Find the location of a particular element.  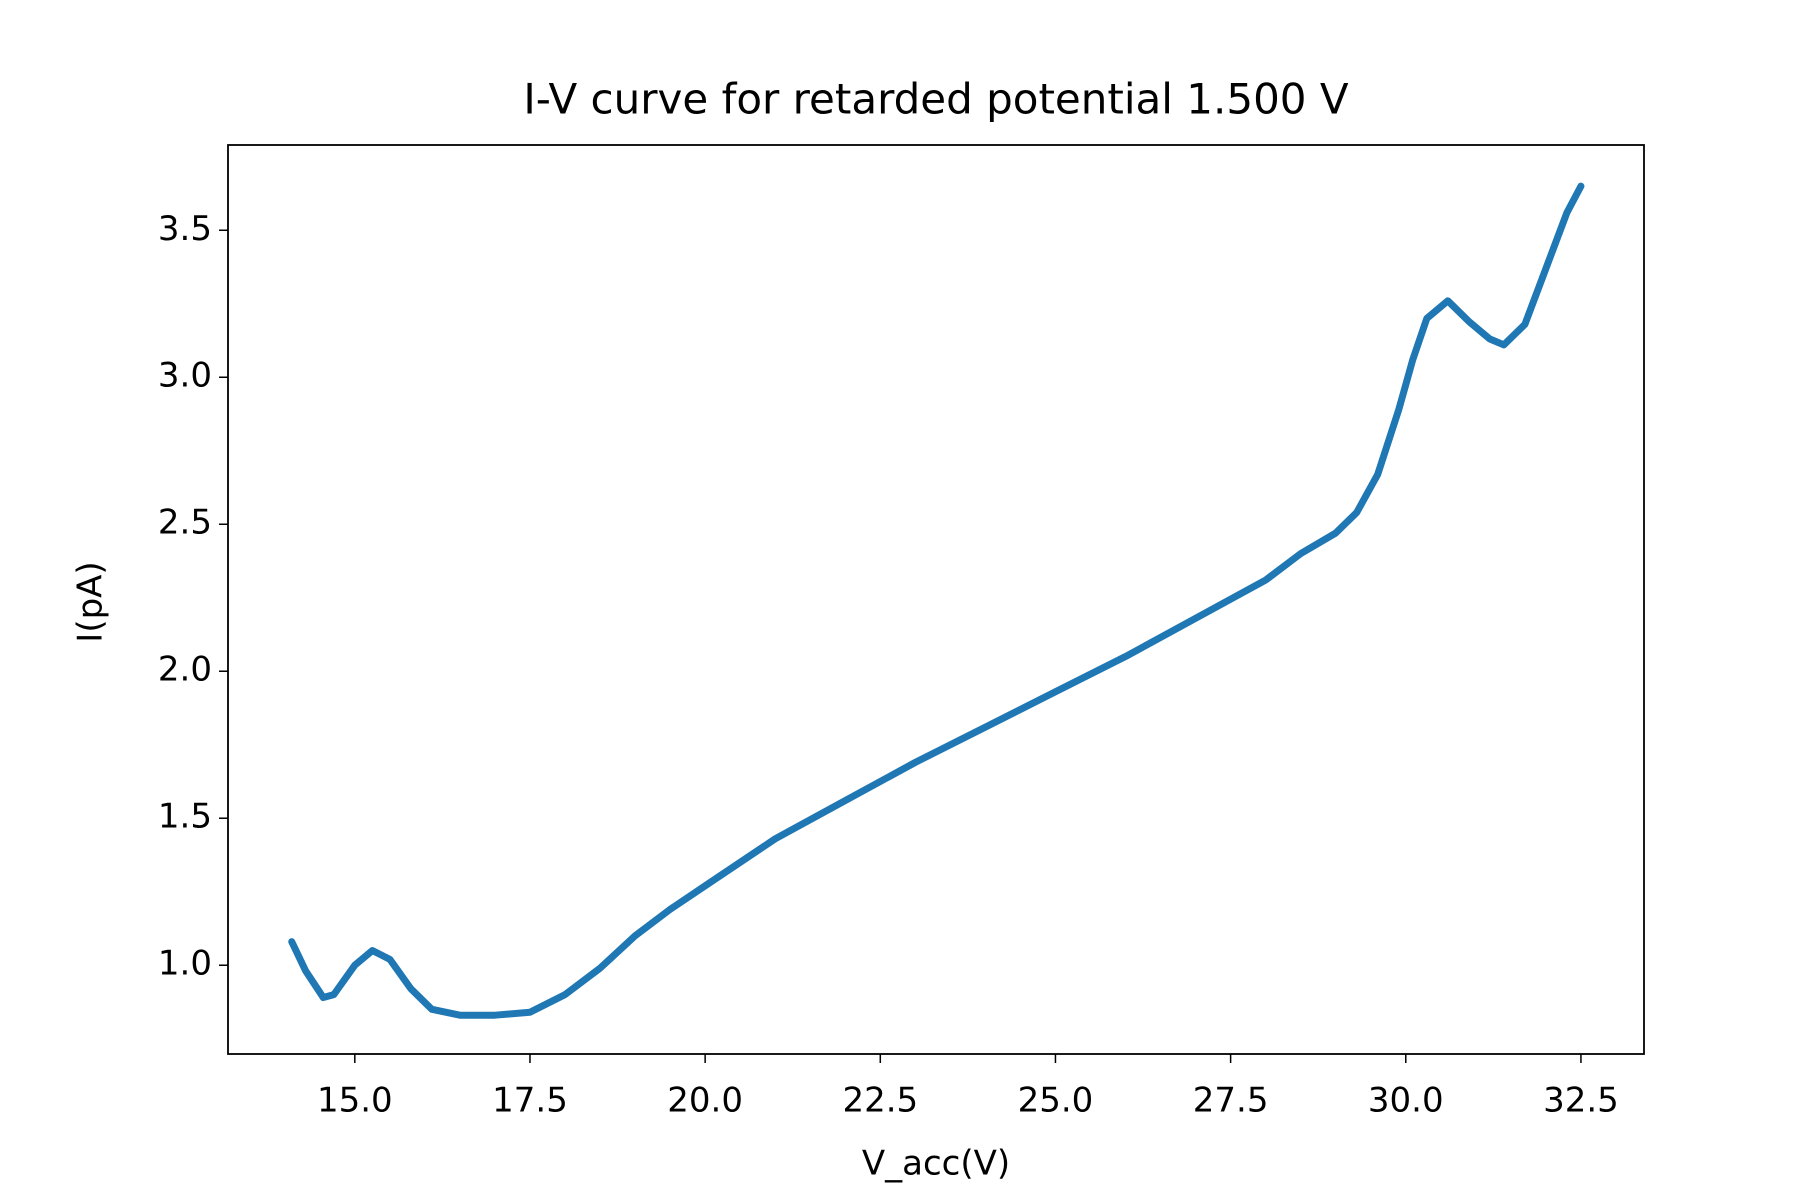

x-tick-label: 25.0 is located at coordinates (1056, 1101).